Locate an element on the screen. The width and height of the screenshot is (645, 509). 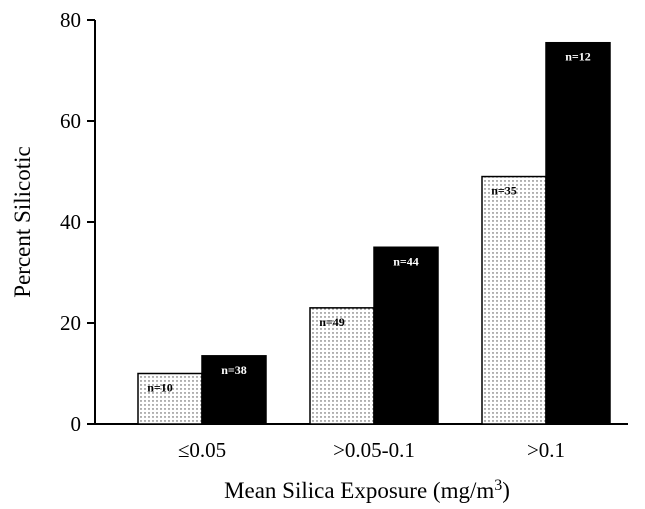
y-axis-title: Percent Silicotic is located at coordinates (22, 221).